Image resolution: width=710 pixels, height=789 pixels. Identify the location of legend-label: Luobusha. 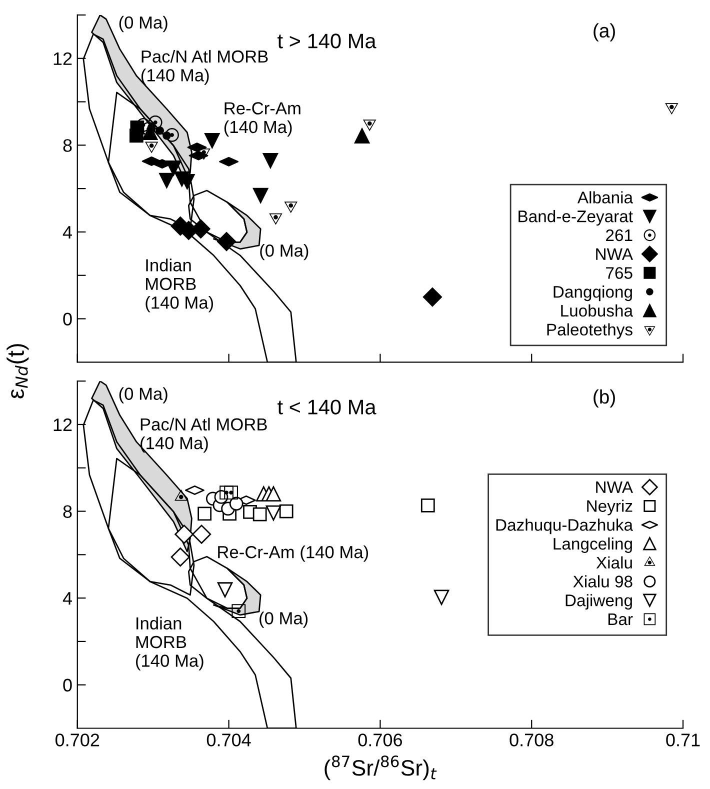
(597, 310).